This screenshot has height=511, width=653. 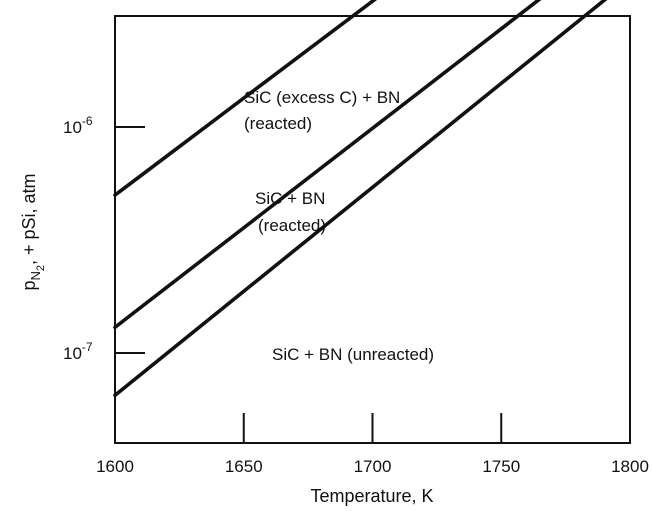 I want to click on annotation-series-2-line-2: (reacted), so click(x=292, y=225).